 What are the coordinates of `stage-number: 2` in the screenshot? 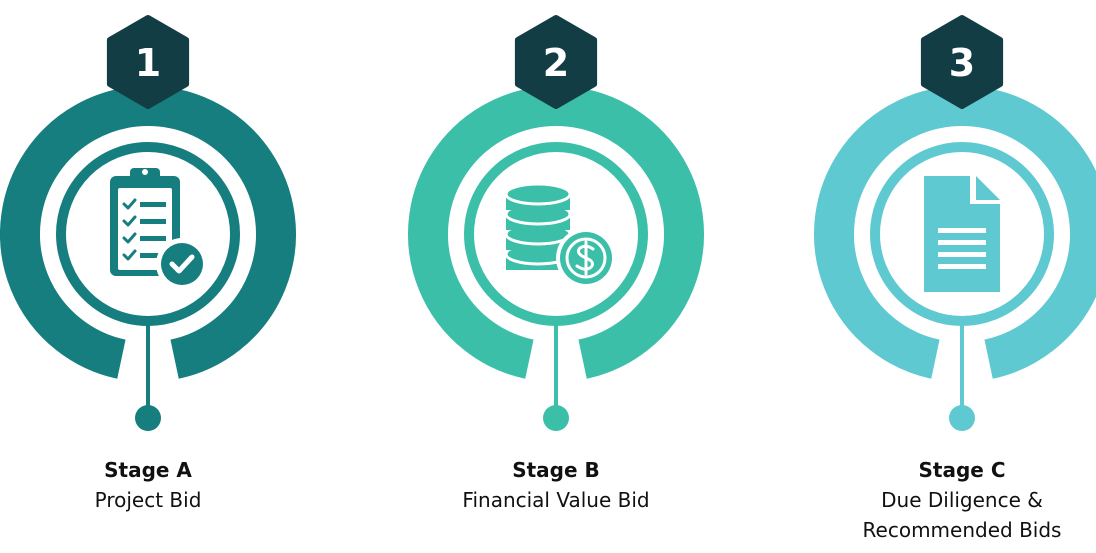 It's located at (556, 63).